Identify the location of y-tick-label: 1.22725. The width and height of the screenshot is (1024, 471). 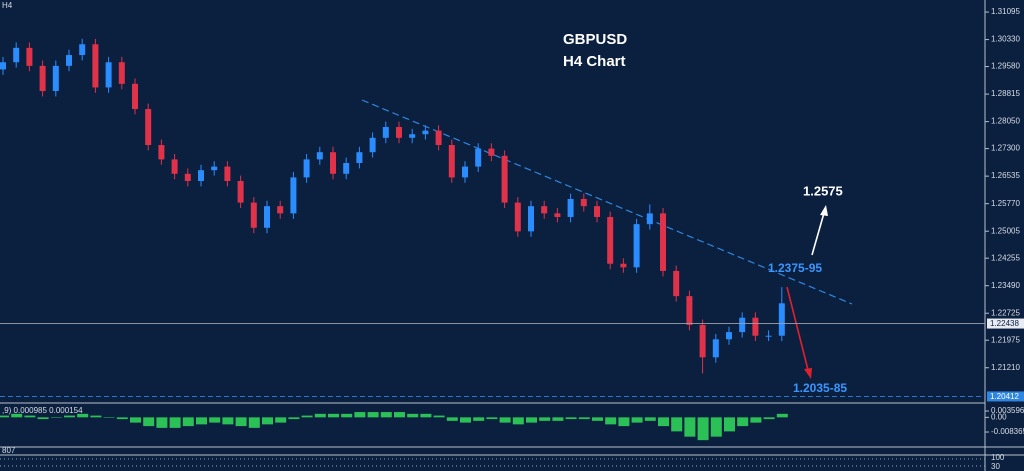
(1005, 312).